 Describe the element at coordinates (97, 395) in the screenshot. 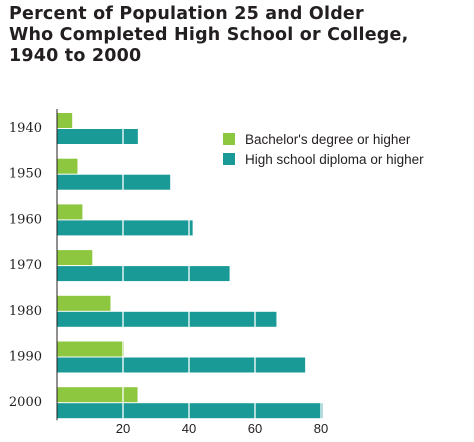

I see `bar-bachelors-2000` at that location.